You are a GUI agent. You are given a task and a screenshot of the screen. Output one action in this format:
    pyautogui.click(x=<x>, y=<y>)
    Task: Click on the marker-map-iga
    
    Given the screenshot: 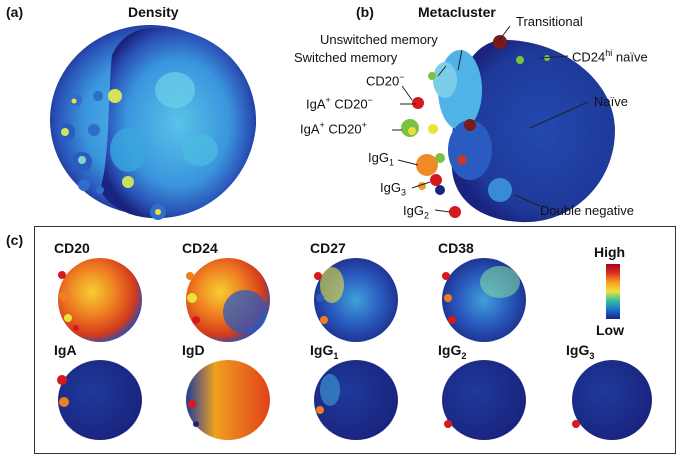 What is the action you would take?
    pyautogui.click(x=99, y=400)
    